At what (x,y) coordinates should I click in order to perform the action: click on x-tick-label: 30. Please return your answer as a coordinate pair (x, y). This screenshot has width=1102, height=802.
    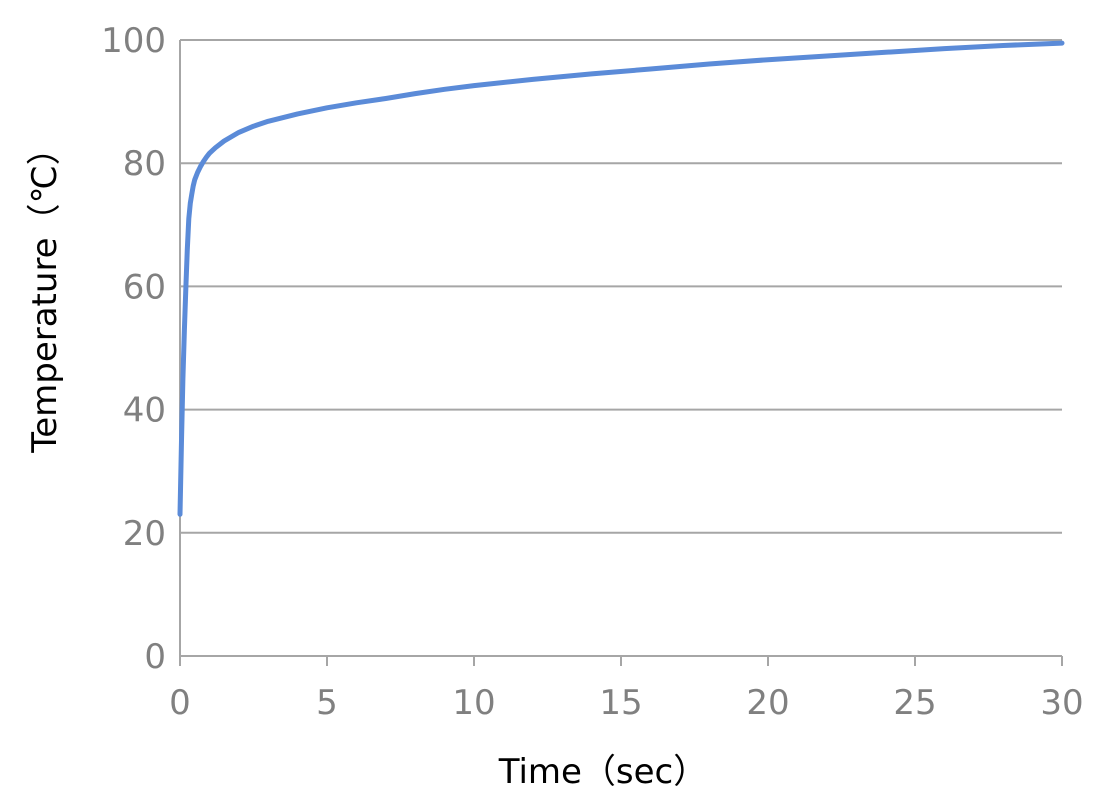
    Looking at the image, I should click on (1061, 703).